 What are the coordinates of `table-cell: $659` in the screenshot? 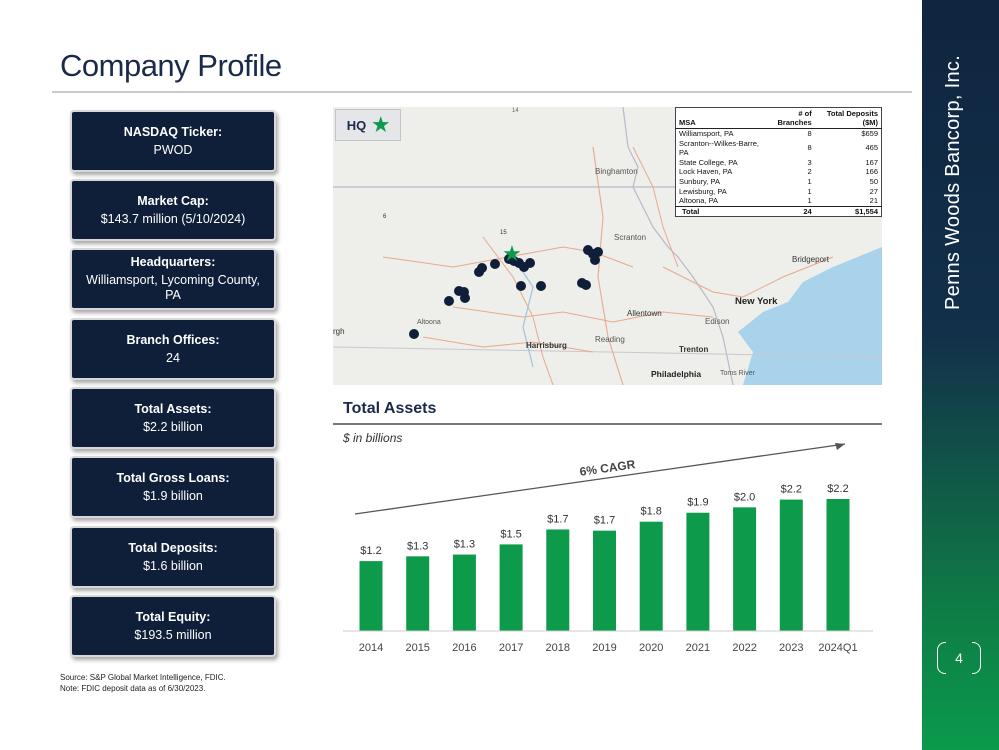 It's located at (869, 133).